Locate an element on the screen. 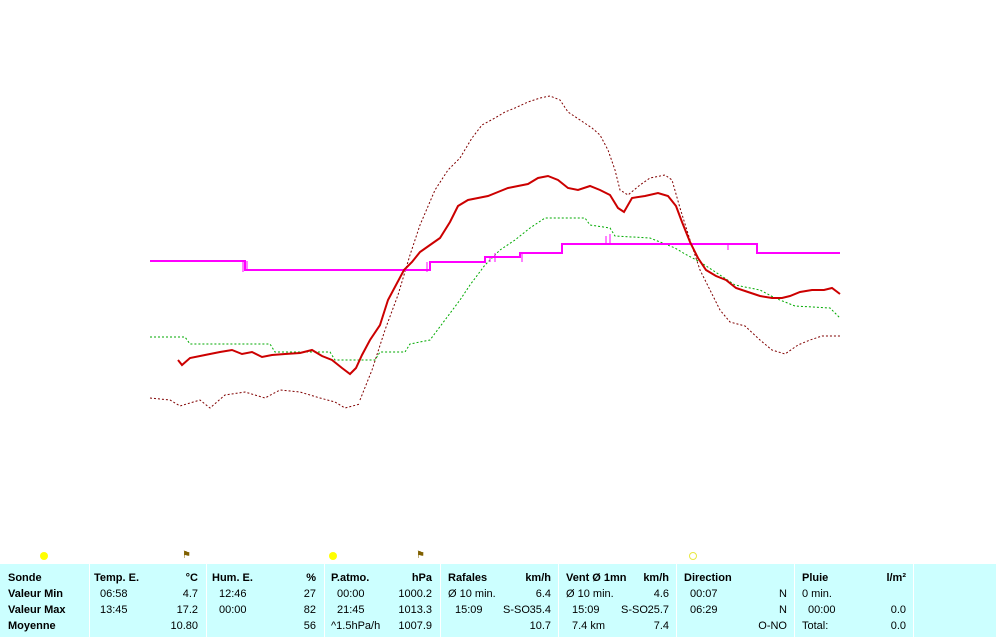  press-min-time: 00:00 is located at coordinates (351, 594).